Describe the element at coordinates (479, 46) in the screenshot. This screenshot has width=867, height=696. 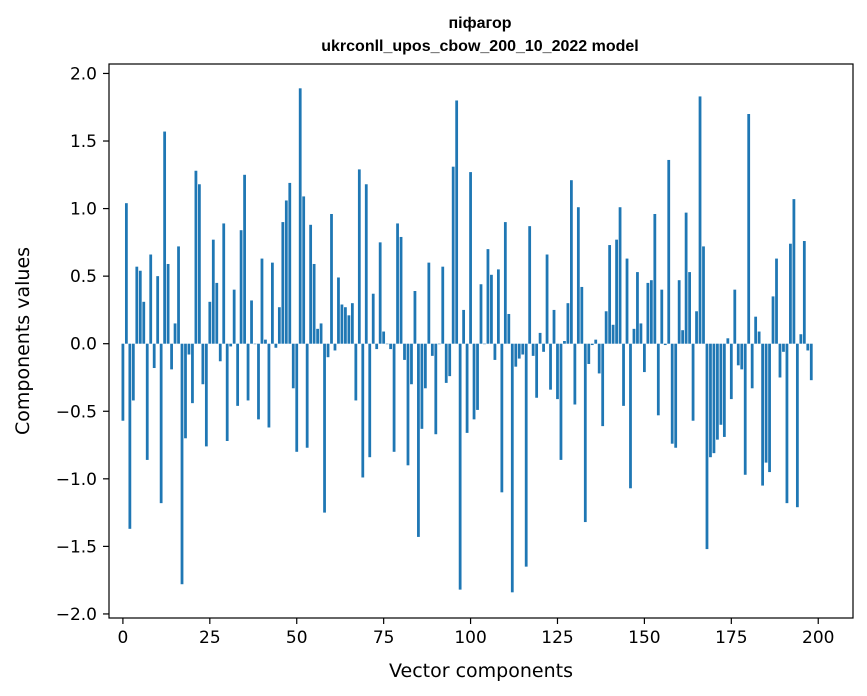
I see `chart-title-line-2: ukrconll_upos_cbow_200_10_2022 model` at that location.